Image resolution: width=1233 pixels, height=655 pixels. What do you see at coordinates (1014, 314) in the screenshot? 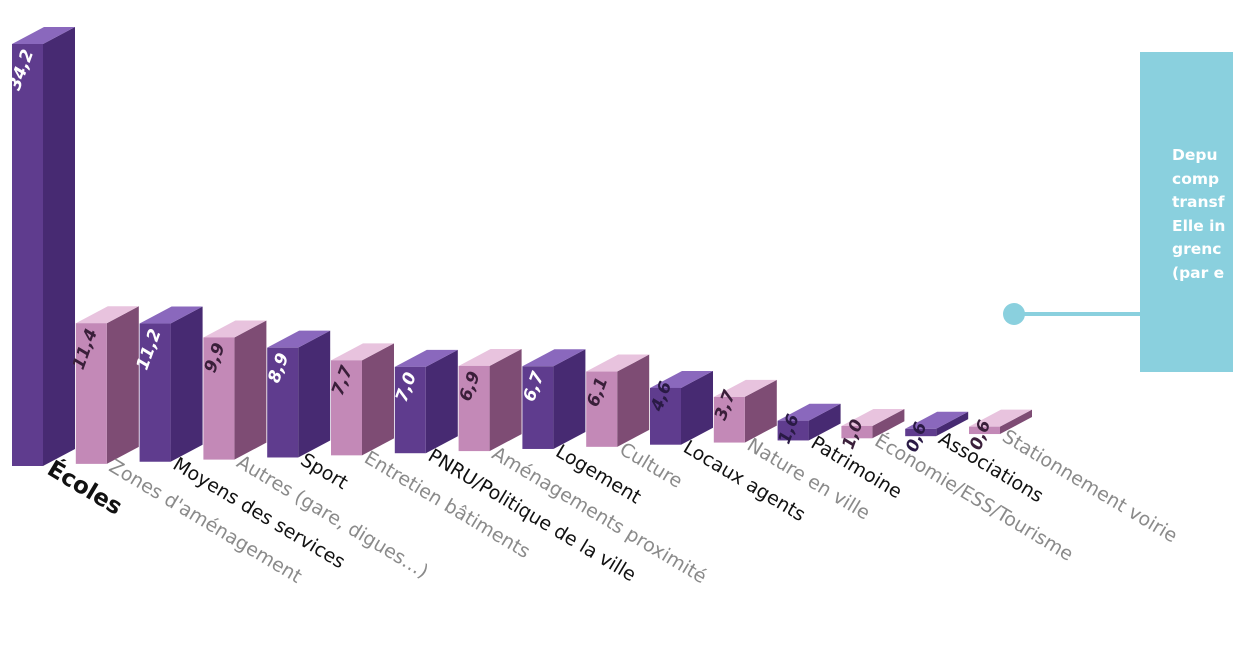
I see `connector-dot` at bounding box center [1014, 314].